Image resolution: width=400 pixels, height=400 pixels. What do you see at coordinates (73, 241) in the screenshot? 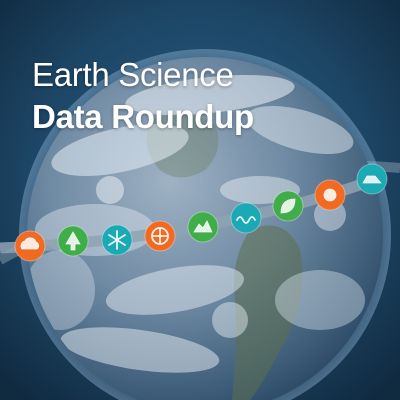
I see `tree-icon` at bounding box center [73, 241].